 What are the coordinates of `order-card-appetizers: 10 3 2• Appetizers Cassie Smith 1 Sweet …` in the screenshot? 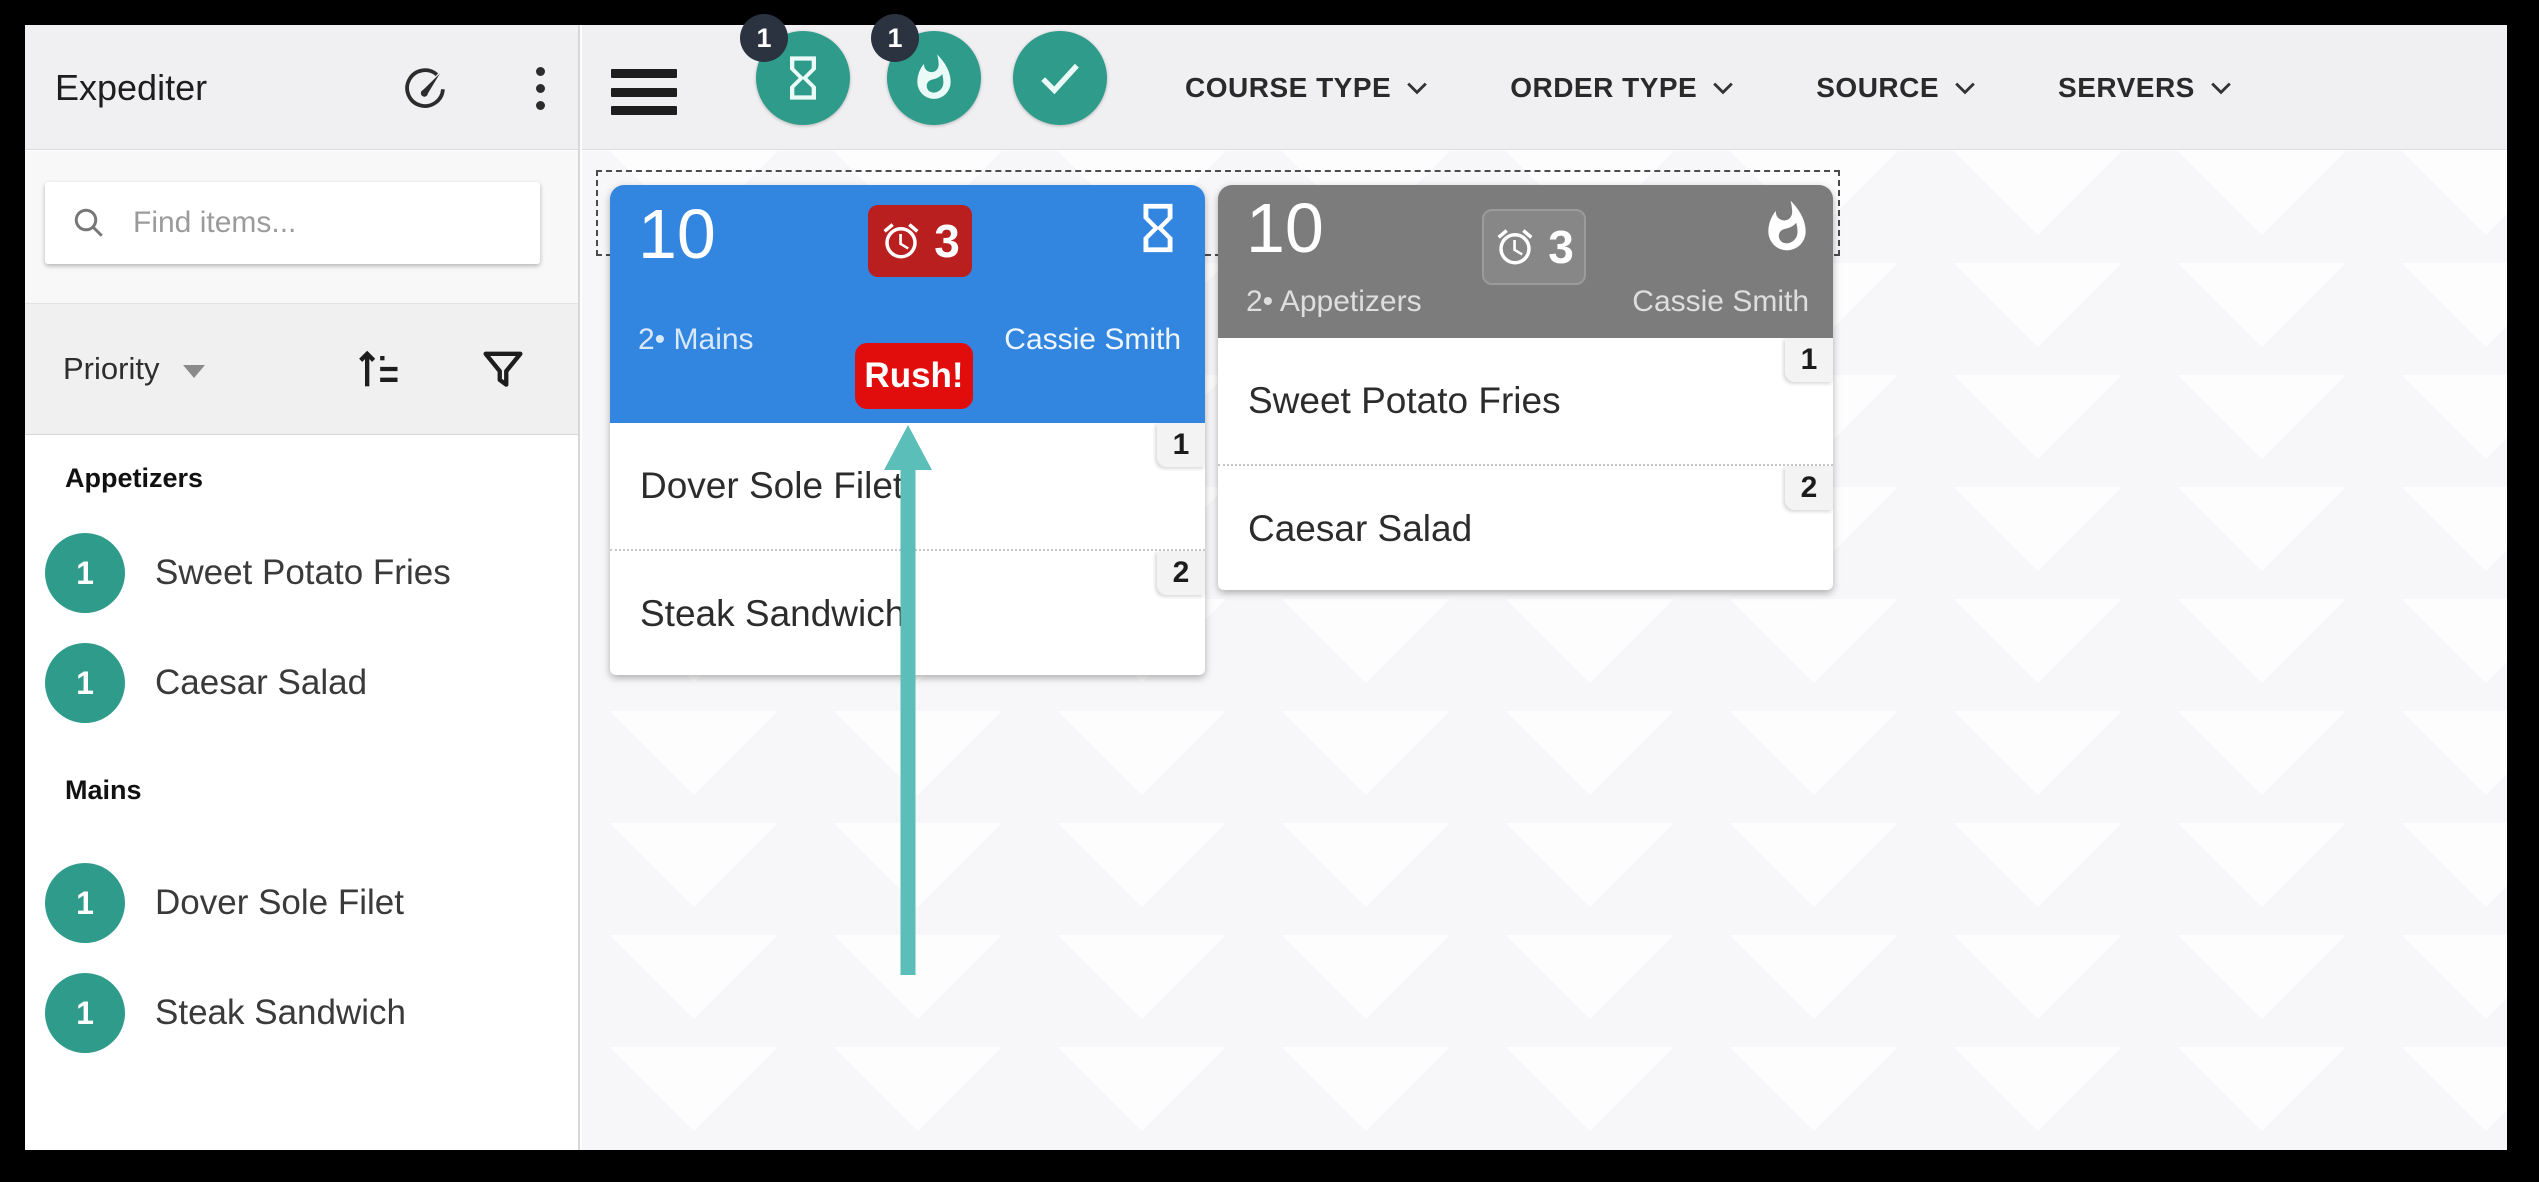 It's located at (1525, 387).